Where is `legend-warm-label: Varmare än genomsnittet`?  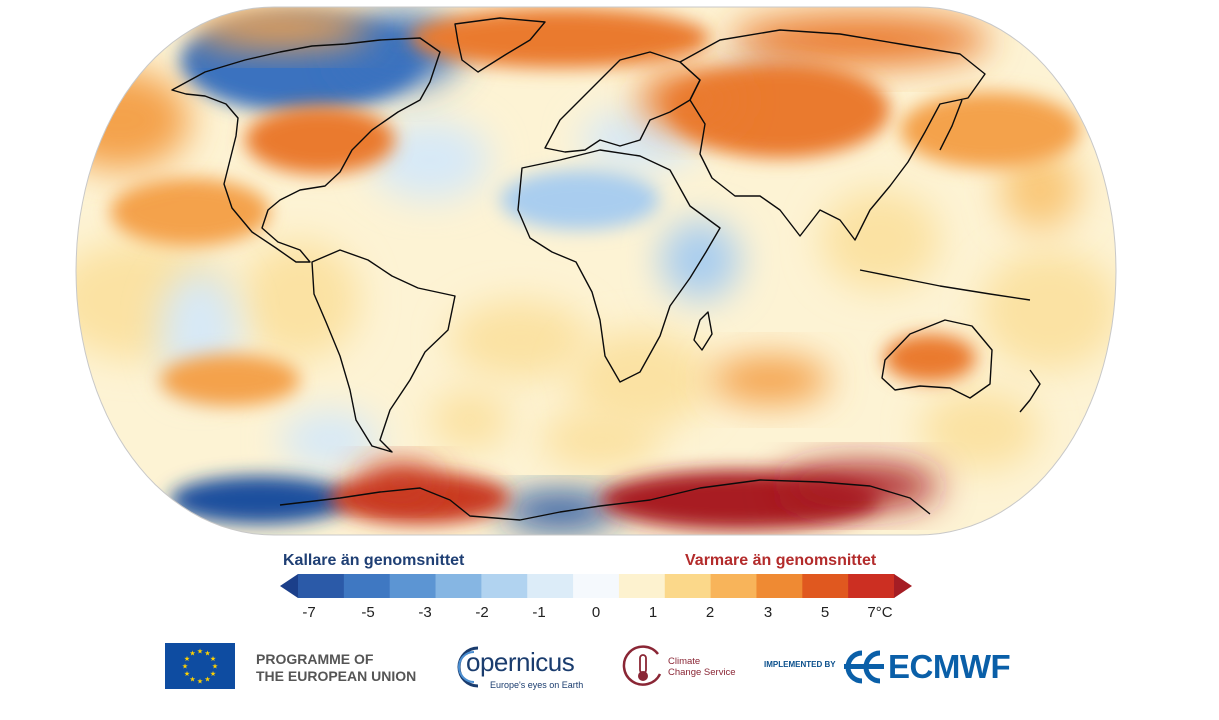 legend-warm-label: Varmare än genomsnittet is located at coordinates (781, 560).